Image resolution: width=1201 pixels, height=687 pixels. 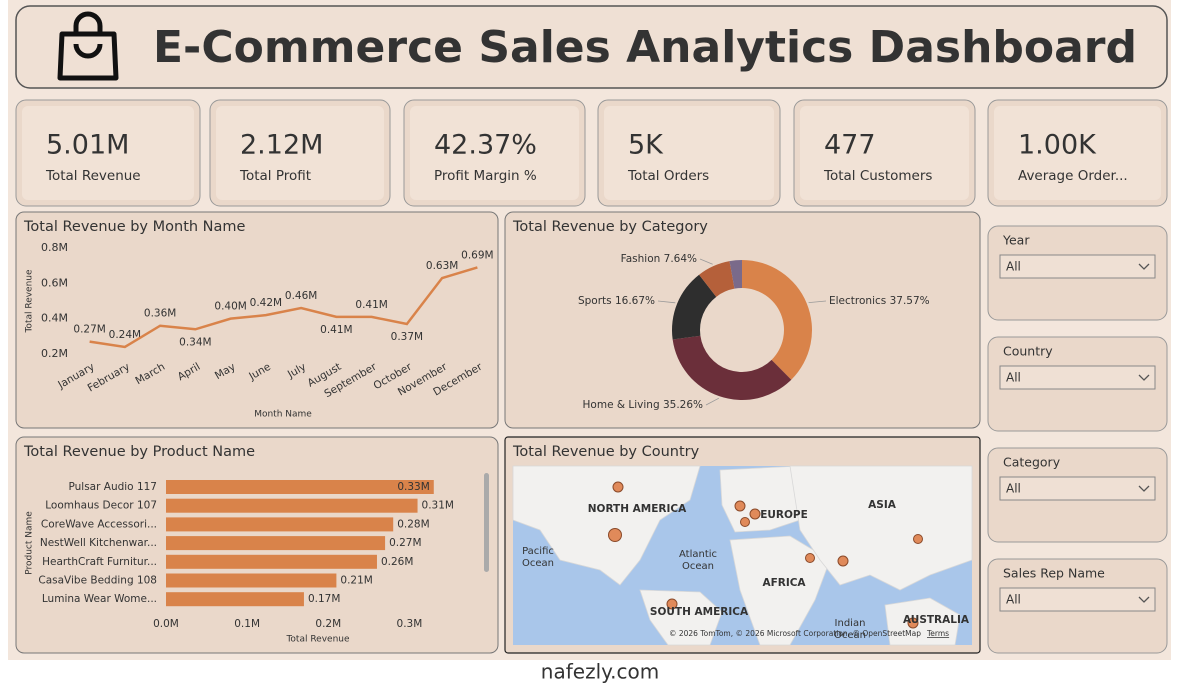 I want to click on data-label: 0.28M, so click(x=413, y=524).